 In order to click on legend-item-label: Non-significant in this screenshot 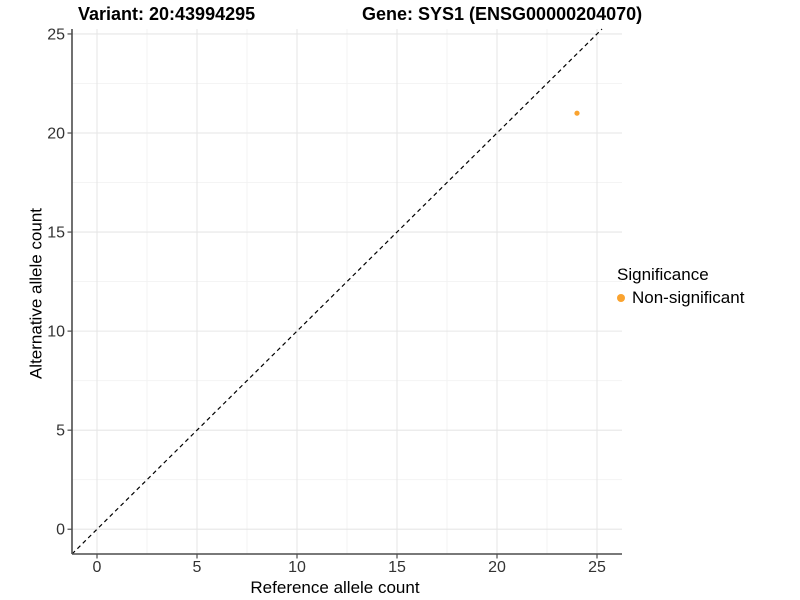, I will do `click(688, 297)`.